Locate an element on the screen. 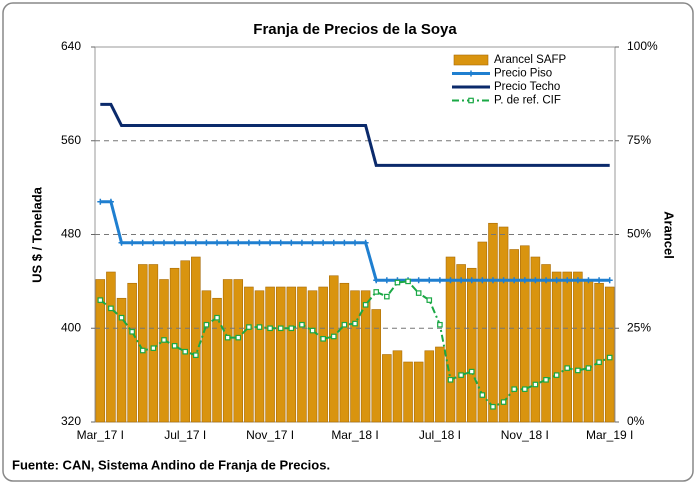 The height and width of the screenshot is (485, 697). x-tick-label: Nov_17 I is located at coordinates (270, 435).